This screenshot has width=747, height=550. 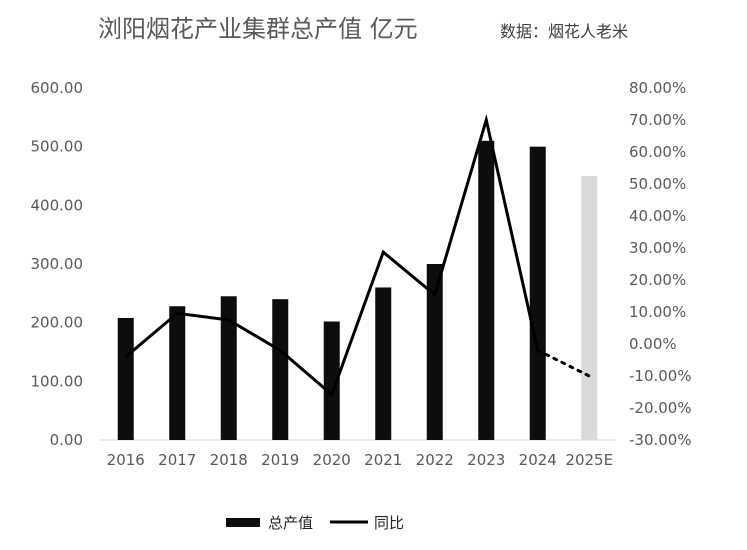 What do you see at coordinates (389, 523) in the screenshot?
I see `legend-label-line: 同比` at bounding box center [389, 523].